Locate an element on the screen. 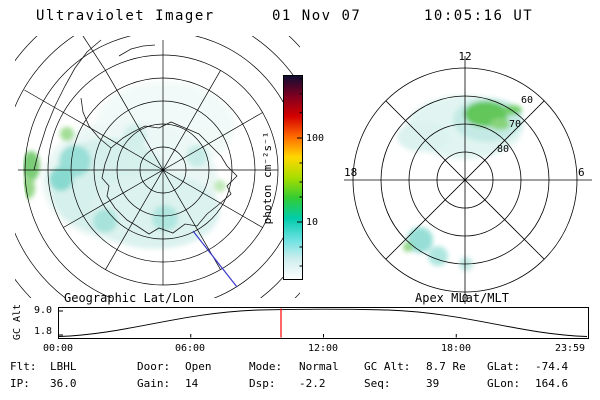 The height and width of the screenshot is (400, 600). mlat-label-60: 60 is located at coordinates (527, 100).